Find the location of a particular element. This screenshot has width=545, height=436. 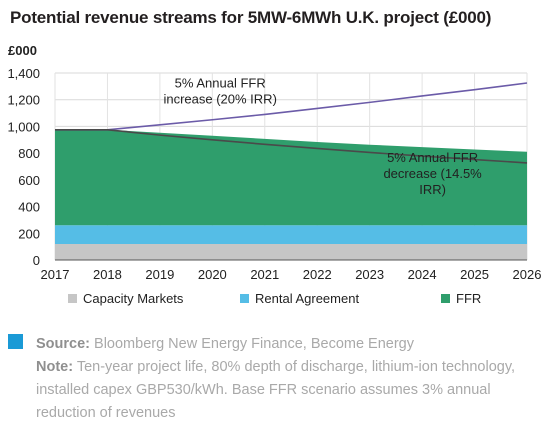

y-tick-label: 600 is located at coordinates (29, 180).